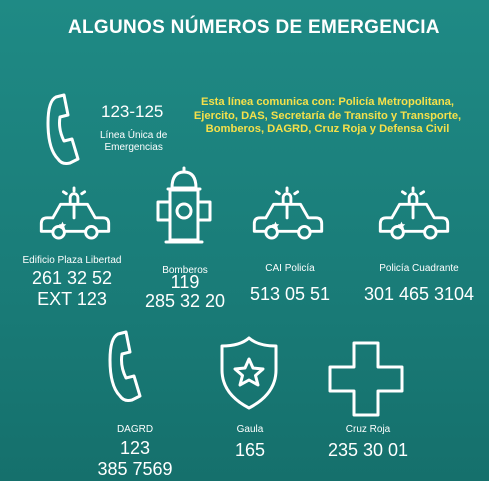 The image size is (489, 481). What do you see at coordinates (290, 268) in the screenshot?
I see `contact-label: CAI Policía` at bounding box center [290, 268].